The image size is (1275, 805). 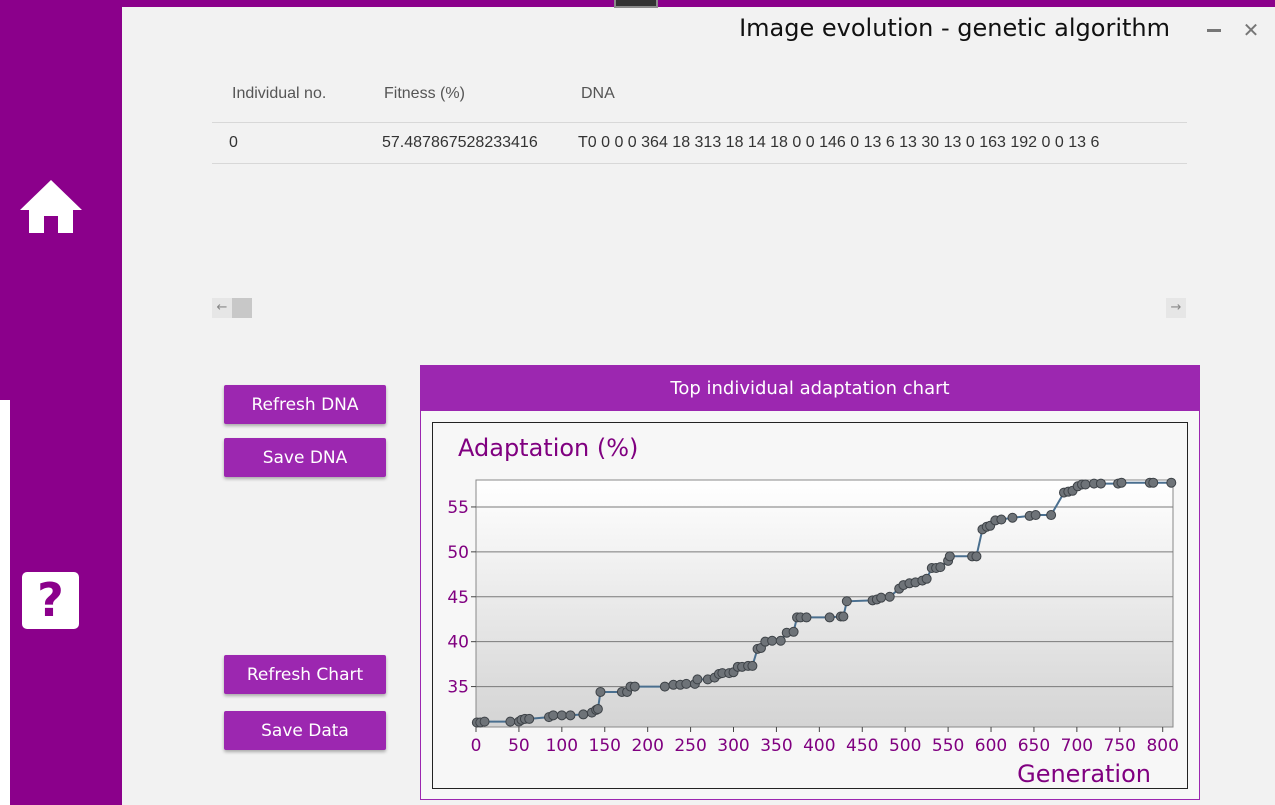 I want to click on y-tick-label: 45, so click(x=458, y=598).